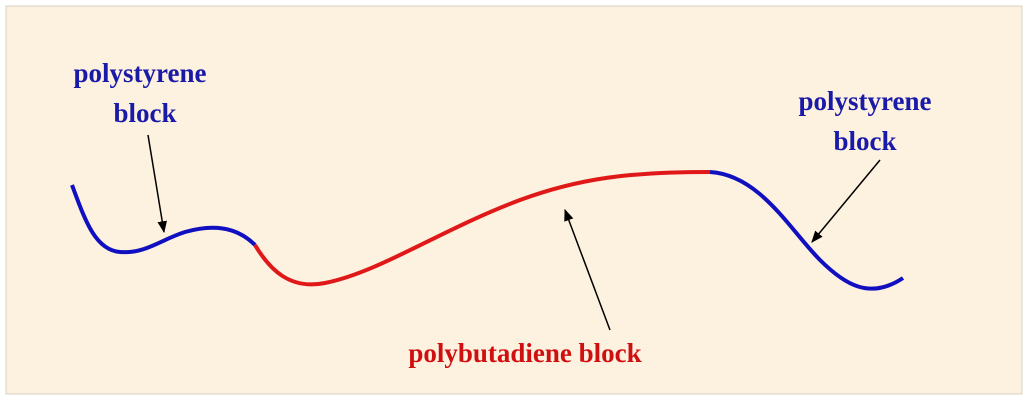  I want to click on arrow-left, so click(157, 184).